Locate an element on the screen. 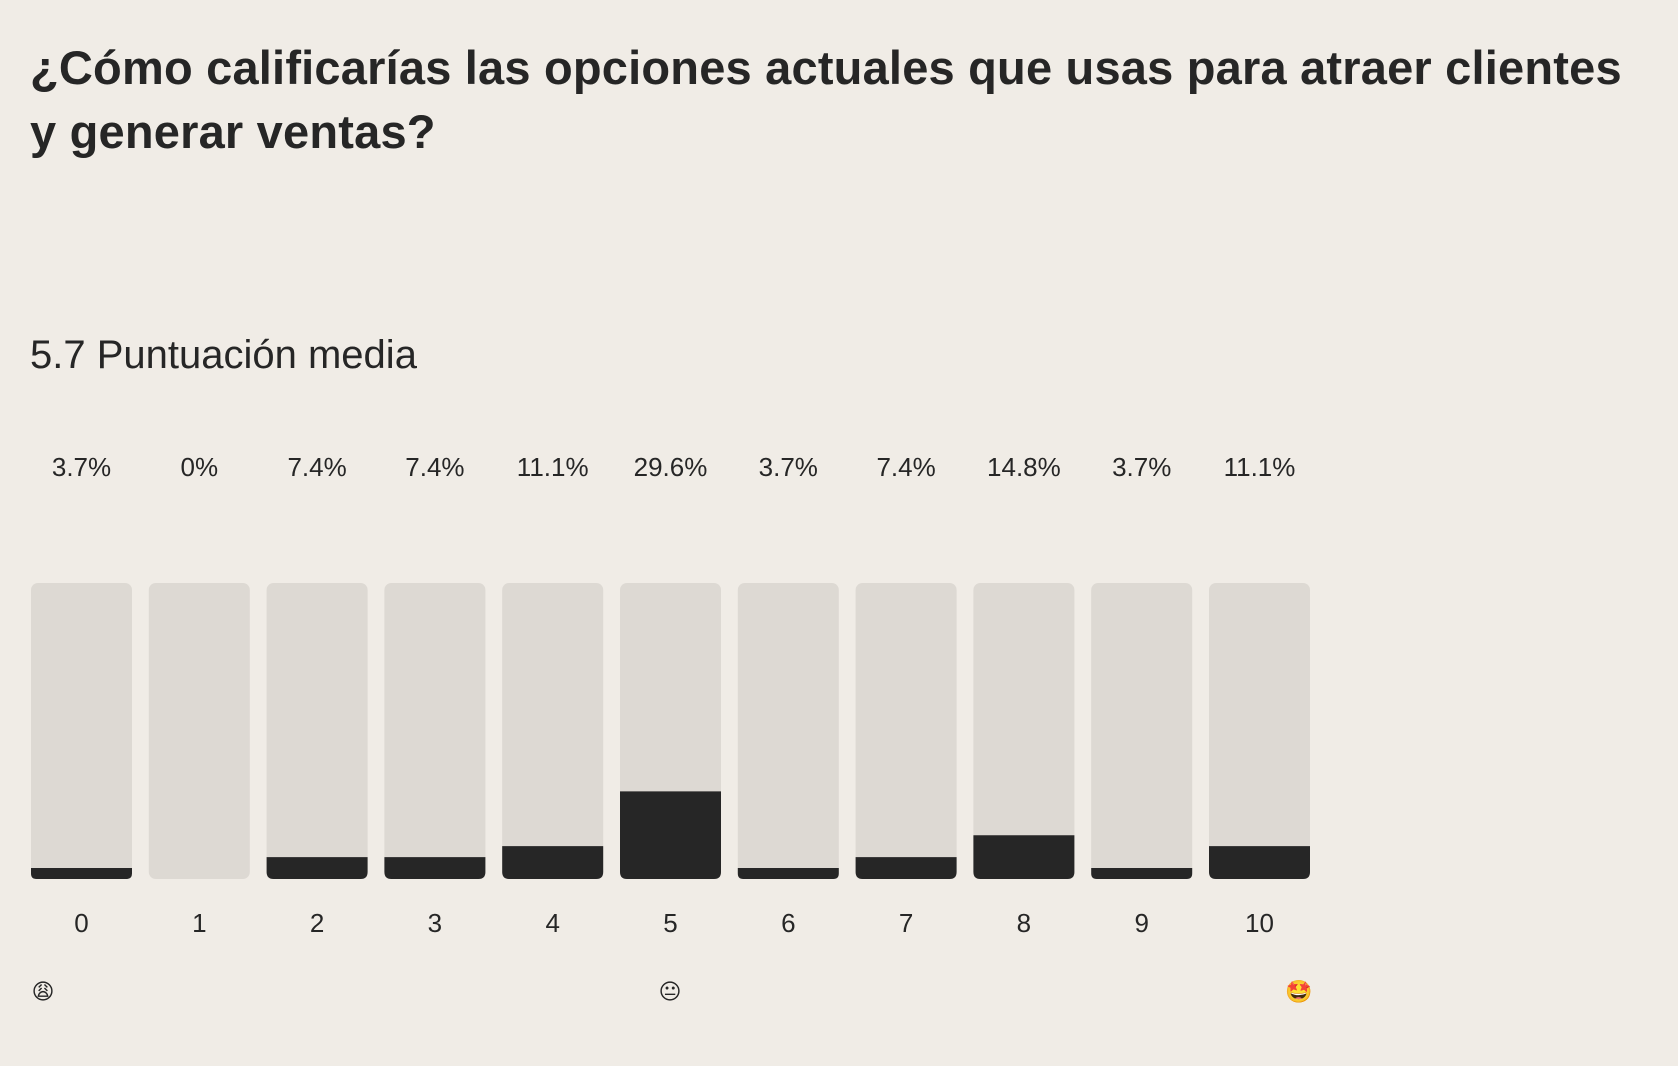  average-score: 5.7 Puntuación media is located at coordinates (223, 355).